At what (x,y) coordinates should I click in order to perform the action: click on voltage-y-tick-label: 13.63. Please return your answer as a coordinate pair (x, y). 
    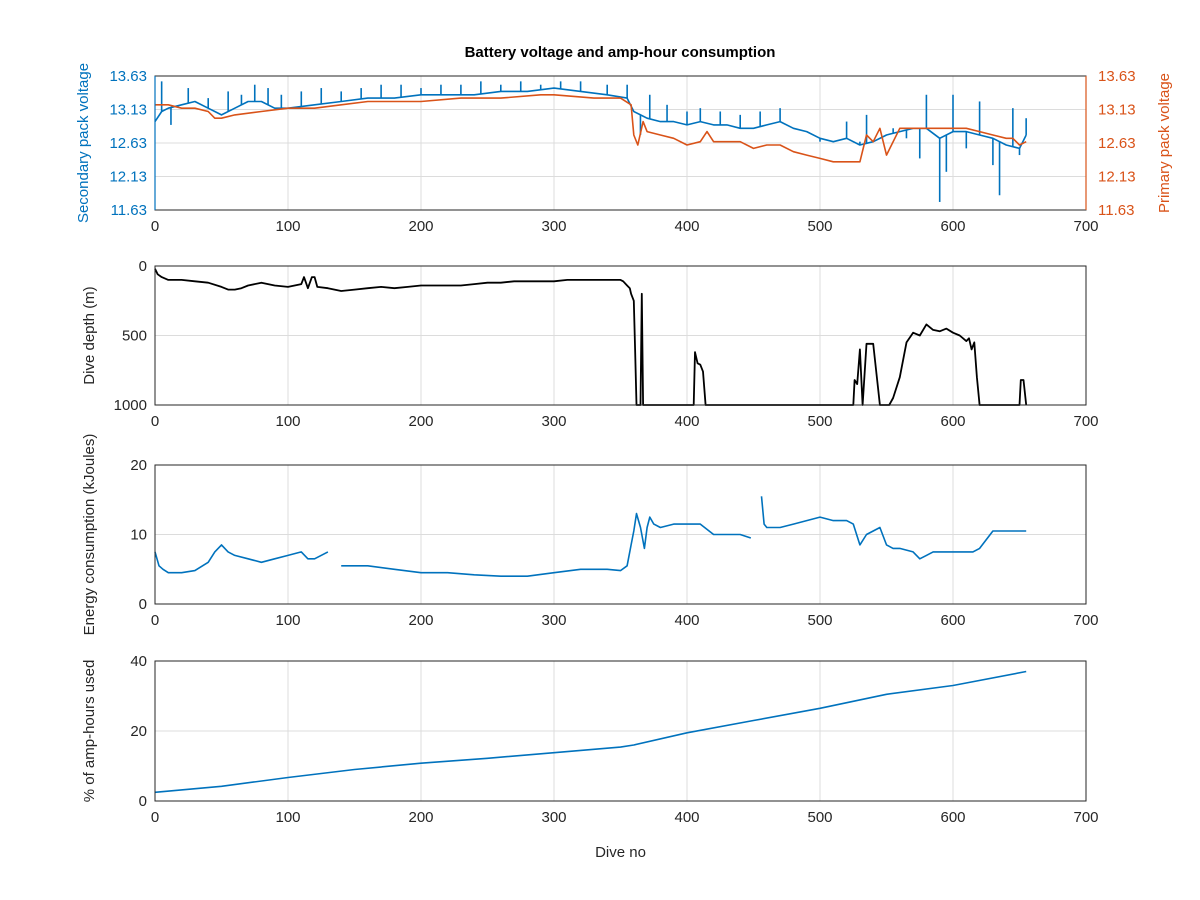
    Looking at the image, I should click on (128, 76).